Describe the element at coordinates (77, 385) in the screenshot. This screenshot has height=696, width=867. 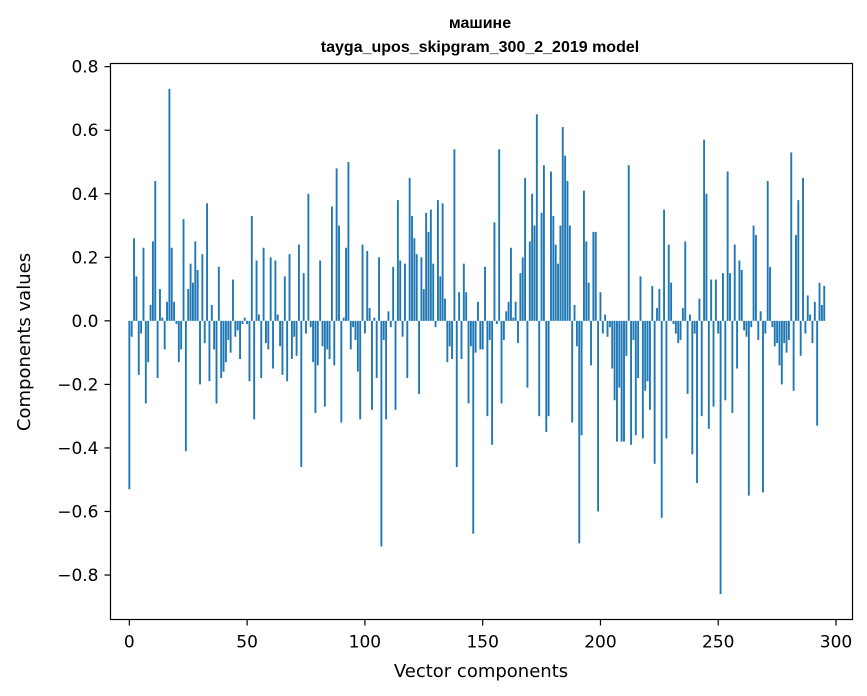
I see `y-tick-label: −0.2` at that location.